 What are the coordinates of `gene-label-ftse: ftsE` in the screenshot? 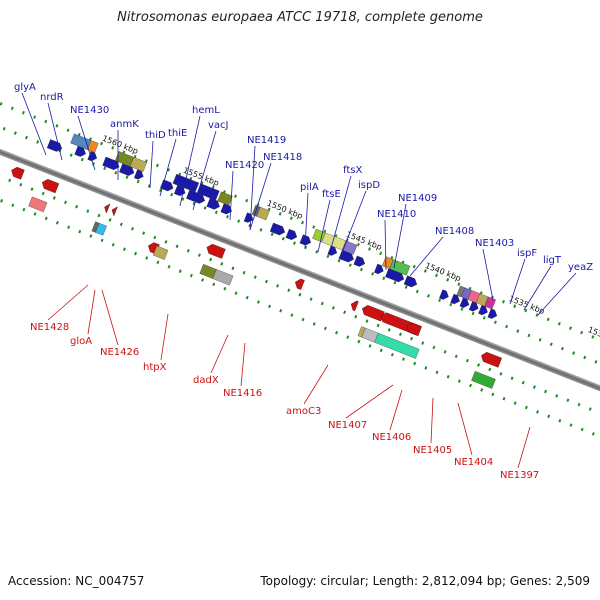 It's located at (331, 194).